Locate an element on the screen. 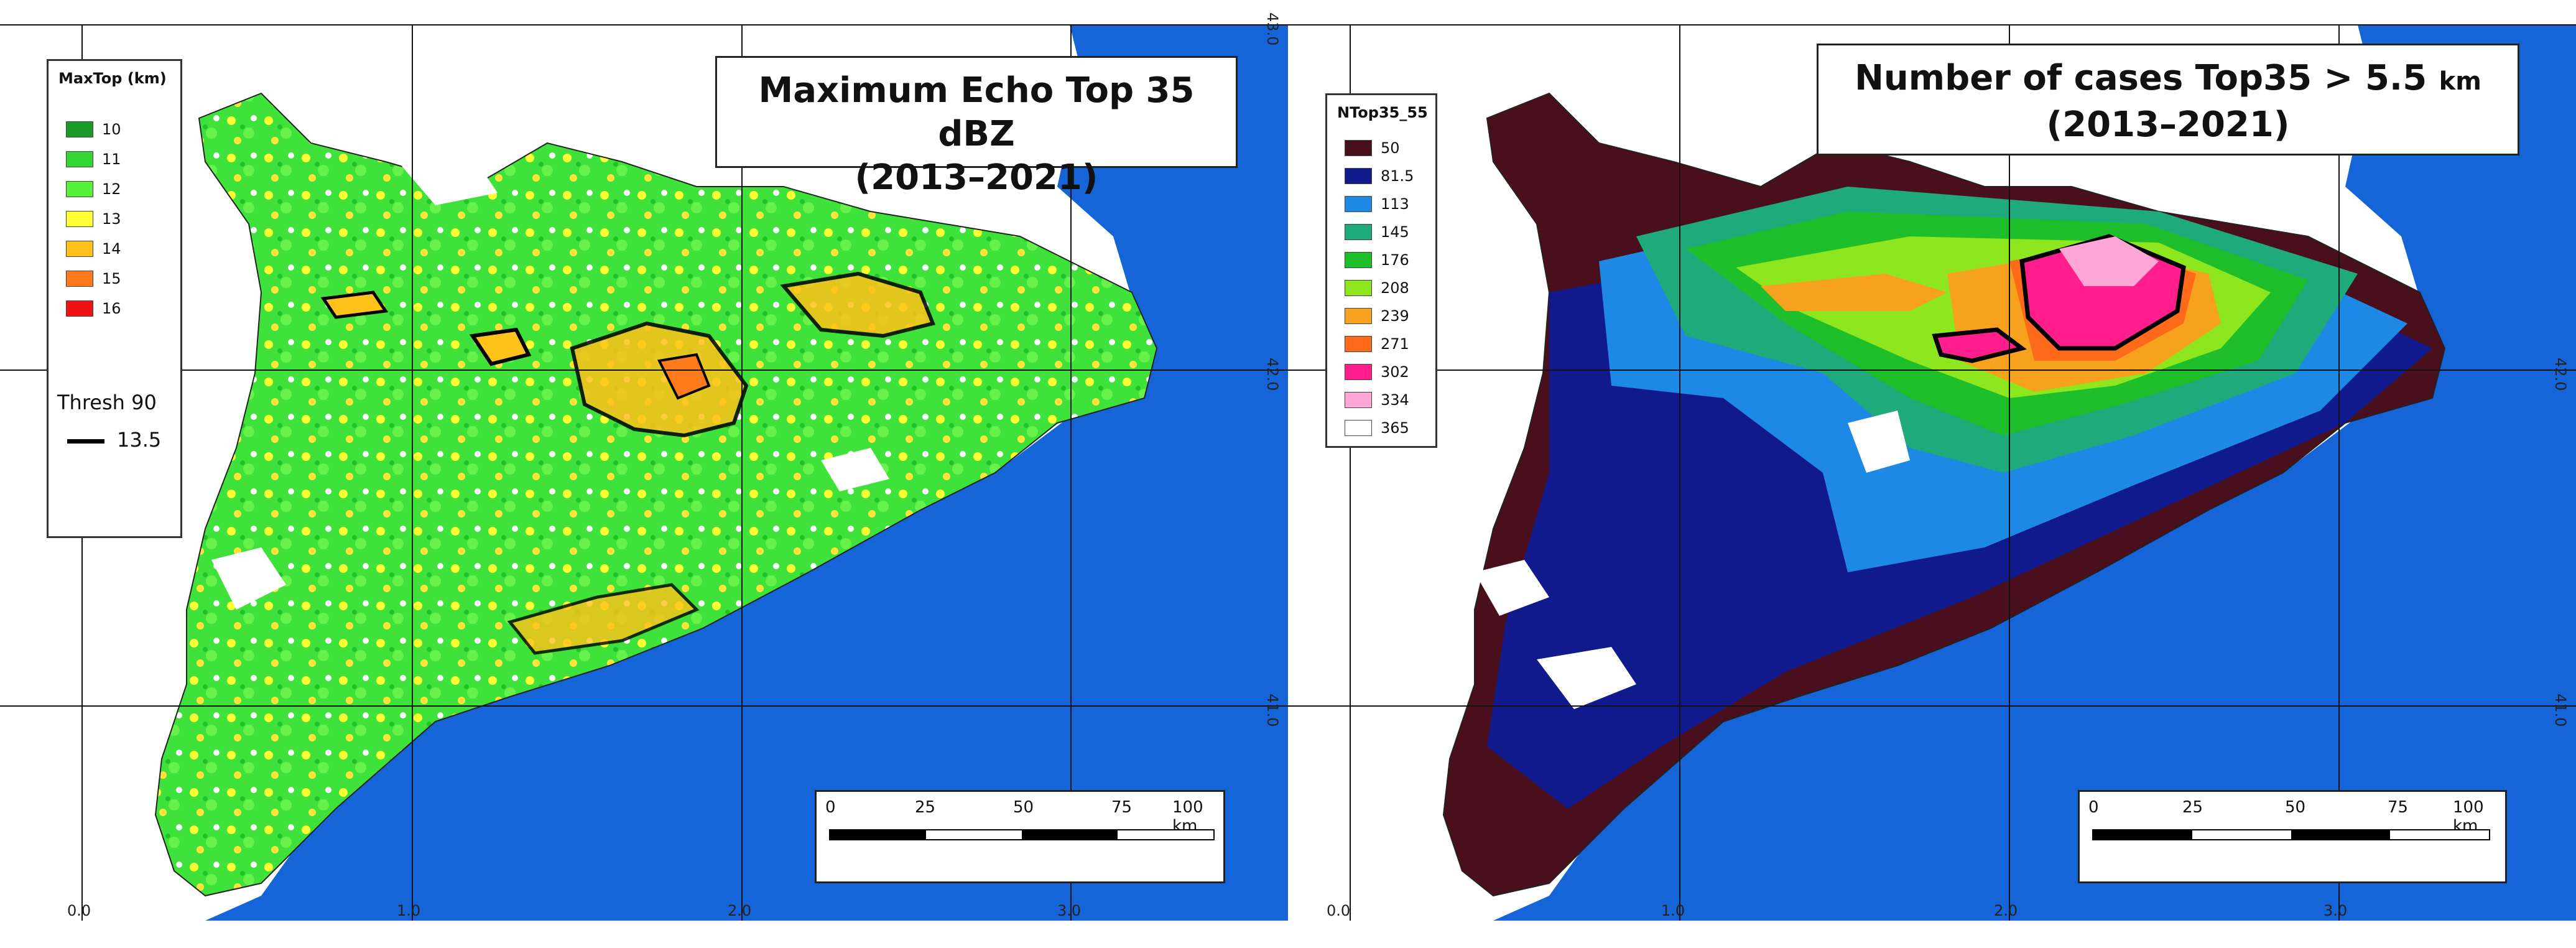 The height and width of the screenshot is (948, 2576). left-title-box: Maximum Echo Top 35 dBZ (2013–2021) is located at coordinates (977, 127).